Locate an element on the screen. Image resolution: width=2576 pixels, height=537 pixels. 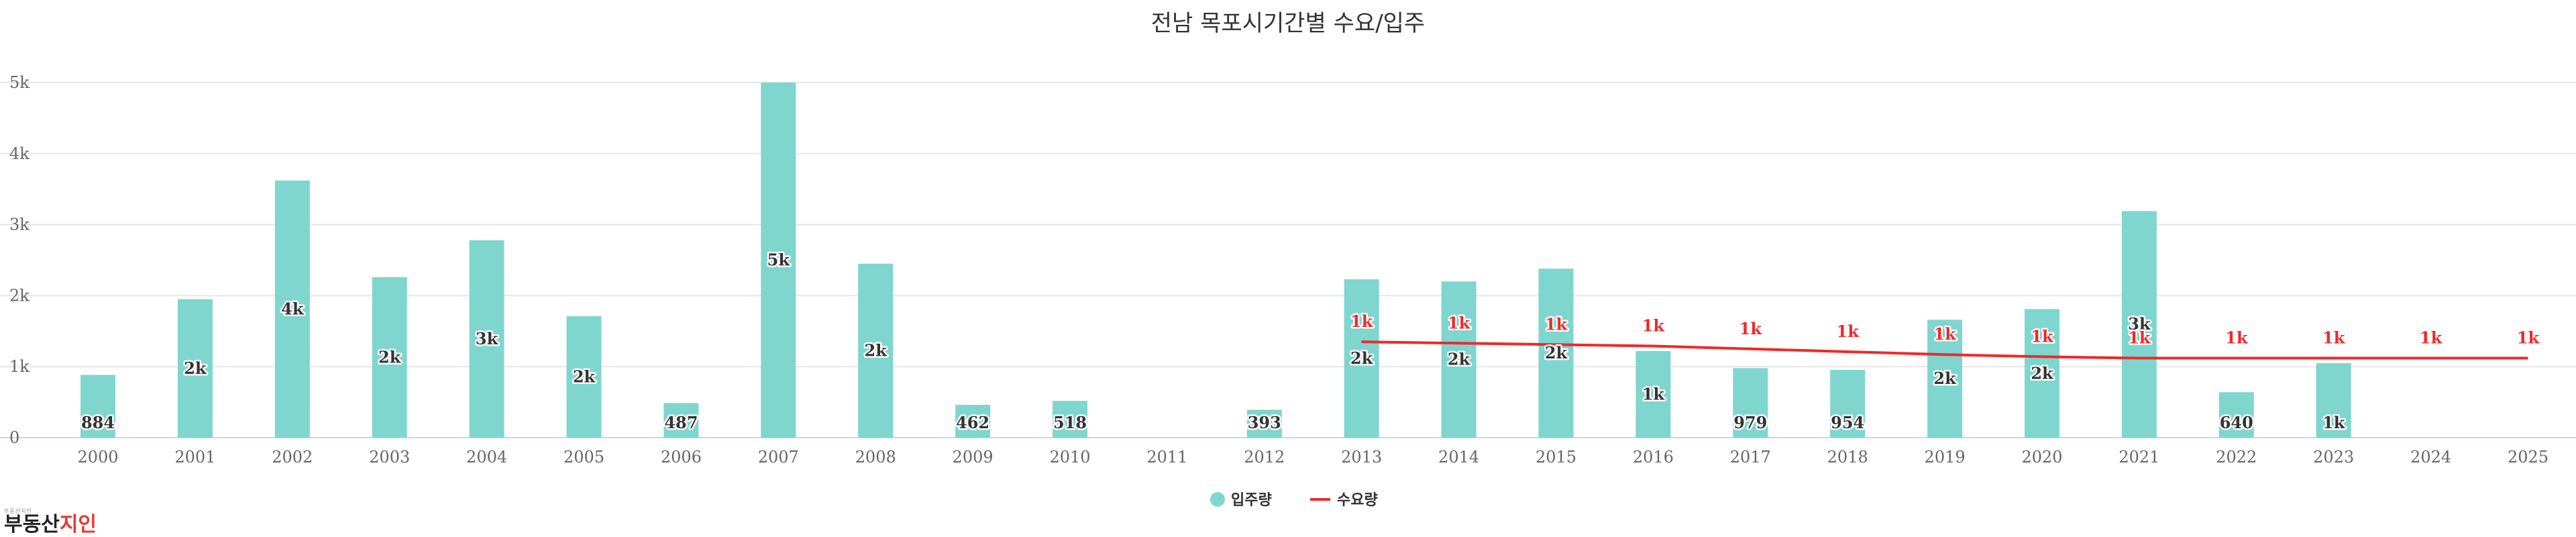
y-tick-label: 1k is located at coordinates (19, 366).